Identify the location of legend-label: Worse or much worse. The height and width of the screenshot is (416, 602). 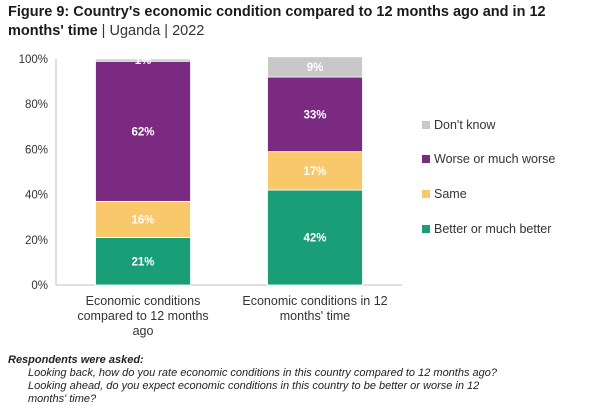
(494, 159).